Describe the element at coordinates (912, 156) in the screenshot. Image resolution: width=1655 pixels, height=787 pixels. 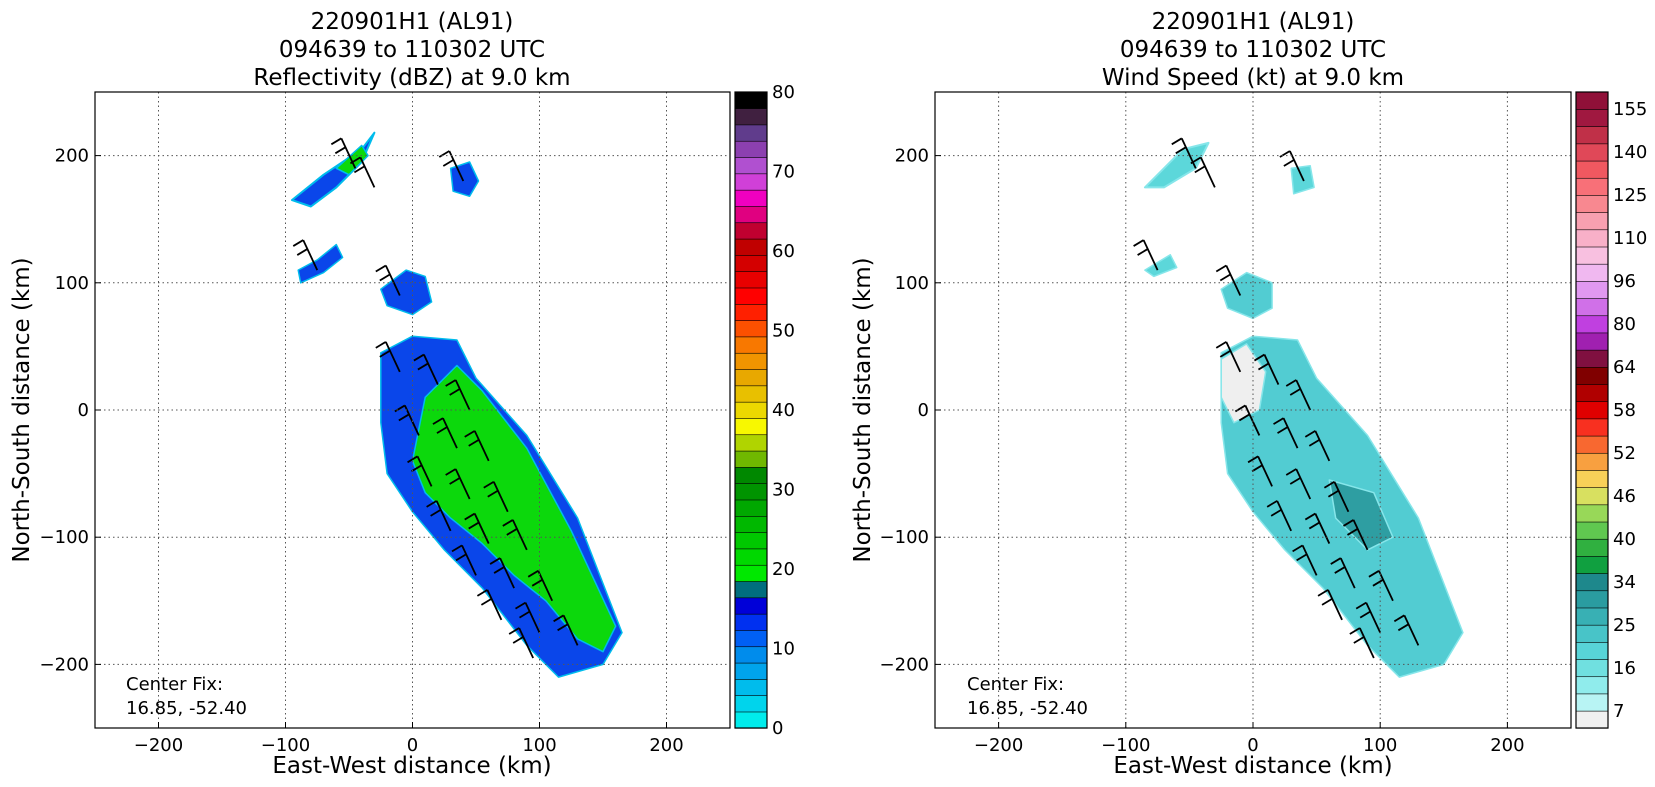
I see `wind-speed-y-tick-label: 200` at that location.